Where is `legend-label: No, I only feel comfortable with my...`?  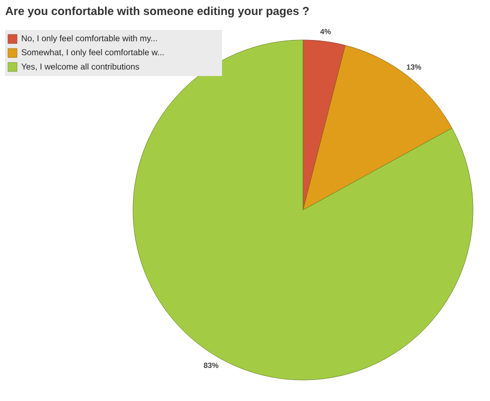 legend-label: No, I only feel comfortable with my... is located at coordinates (89, 39).